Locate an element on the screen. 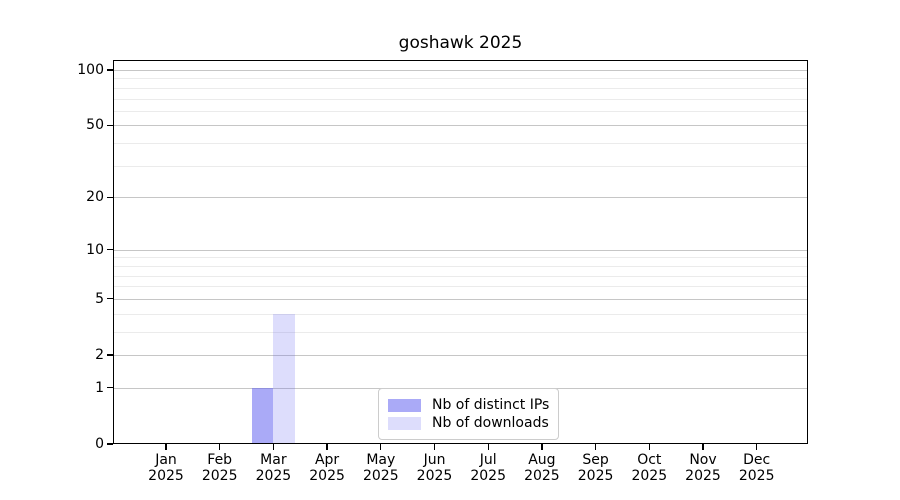 This screenshot has height=500, width=900. x-tick-label-jul: Jul 2025 is located at coordinates (488, 468).